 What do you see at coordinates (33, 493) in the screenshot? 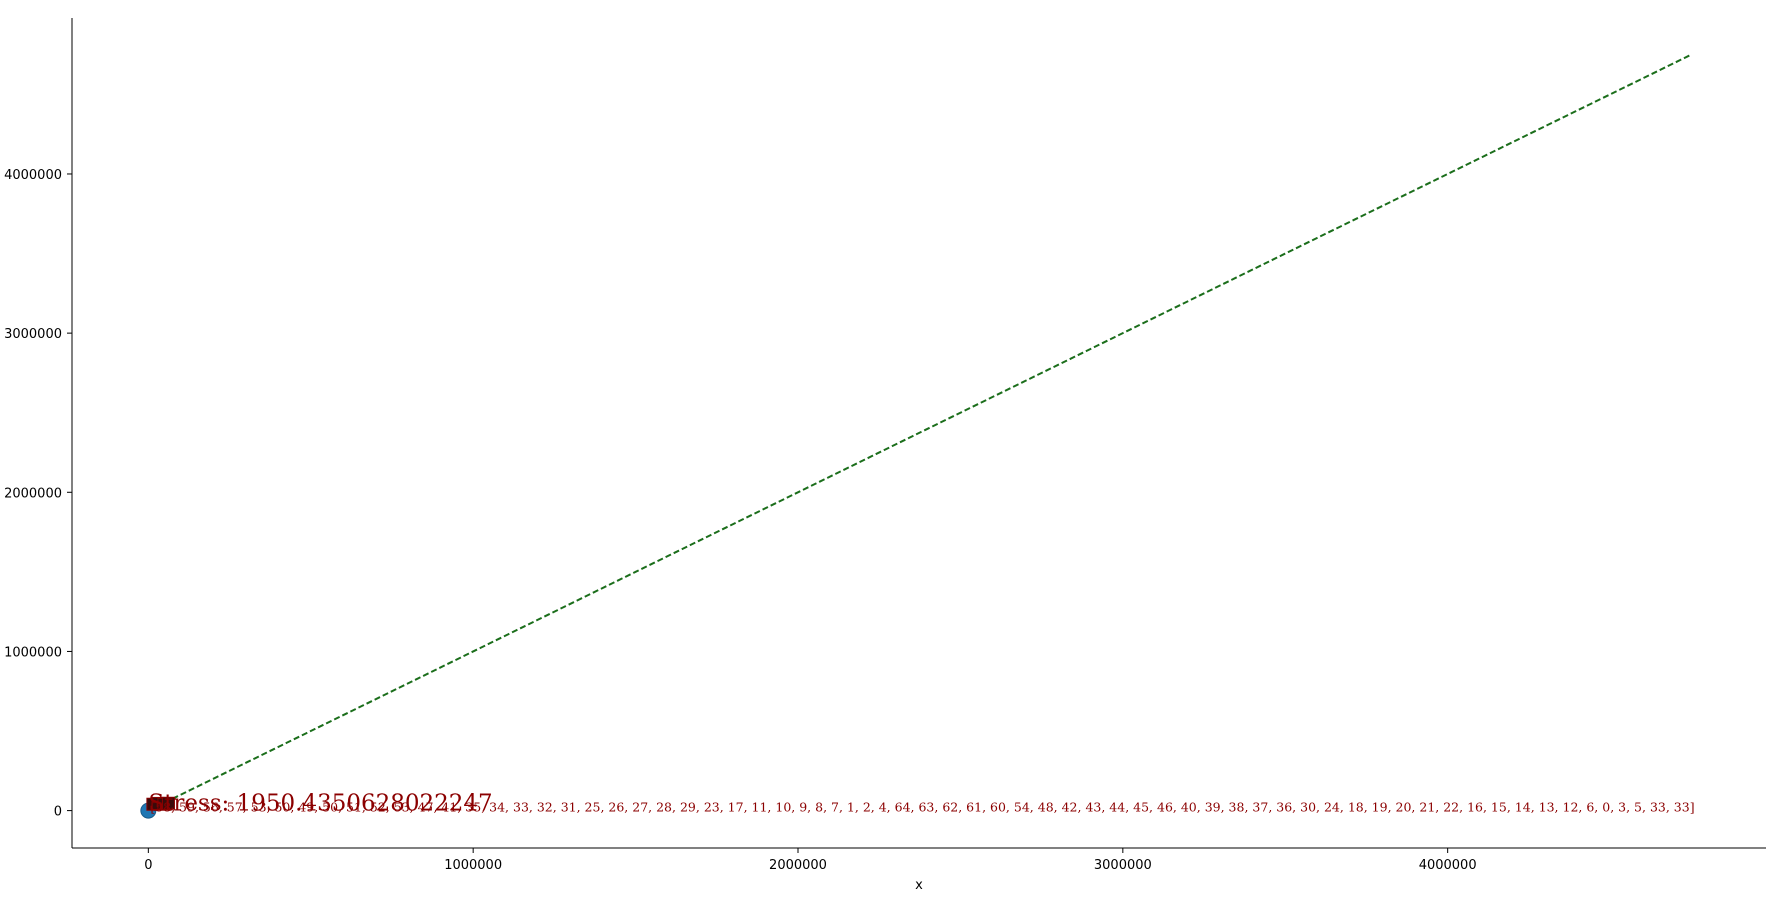
I see `y-tick-label: 2000000` at bounding box center [33, 493].